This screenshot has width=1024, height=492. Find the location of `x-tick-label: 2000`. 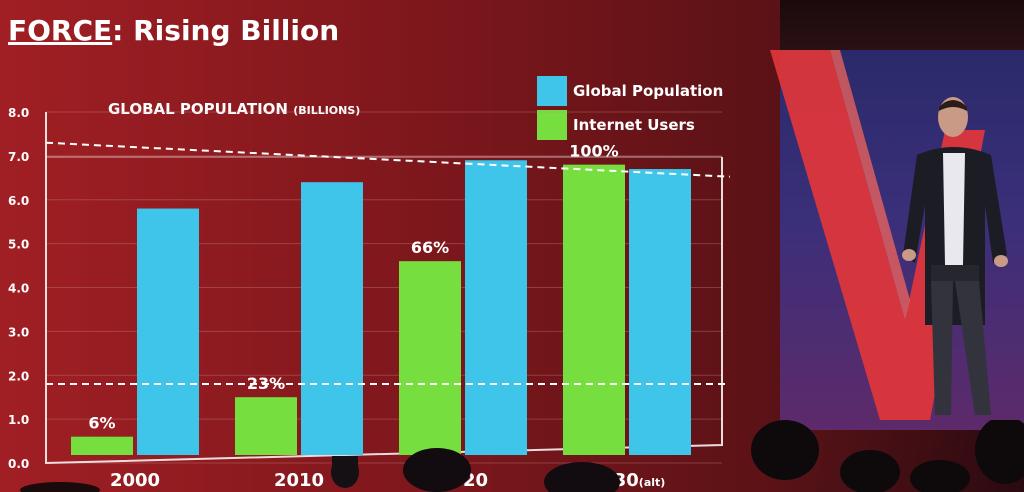

x-tick-label: 2000 is located at coordinates (135, 480).